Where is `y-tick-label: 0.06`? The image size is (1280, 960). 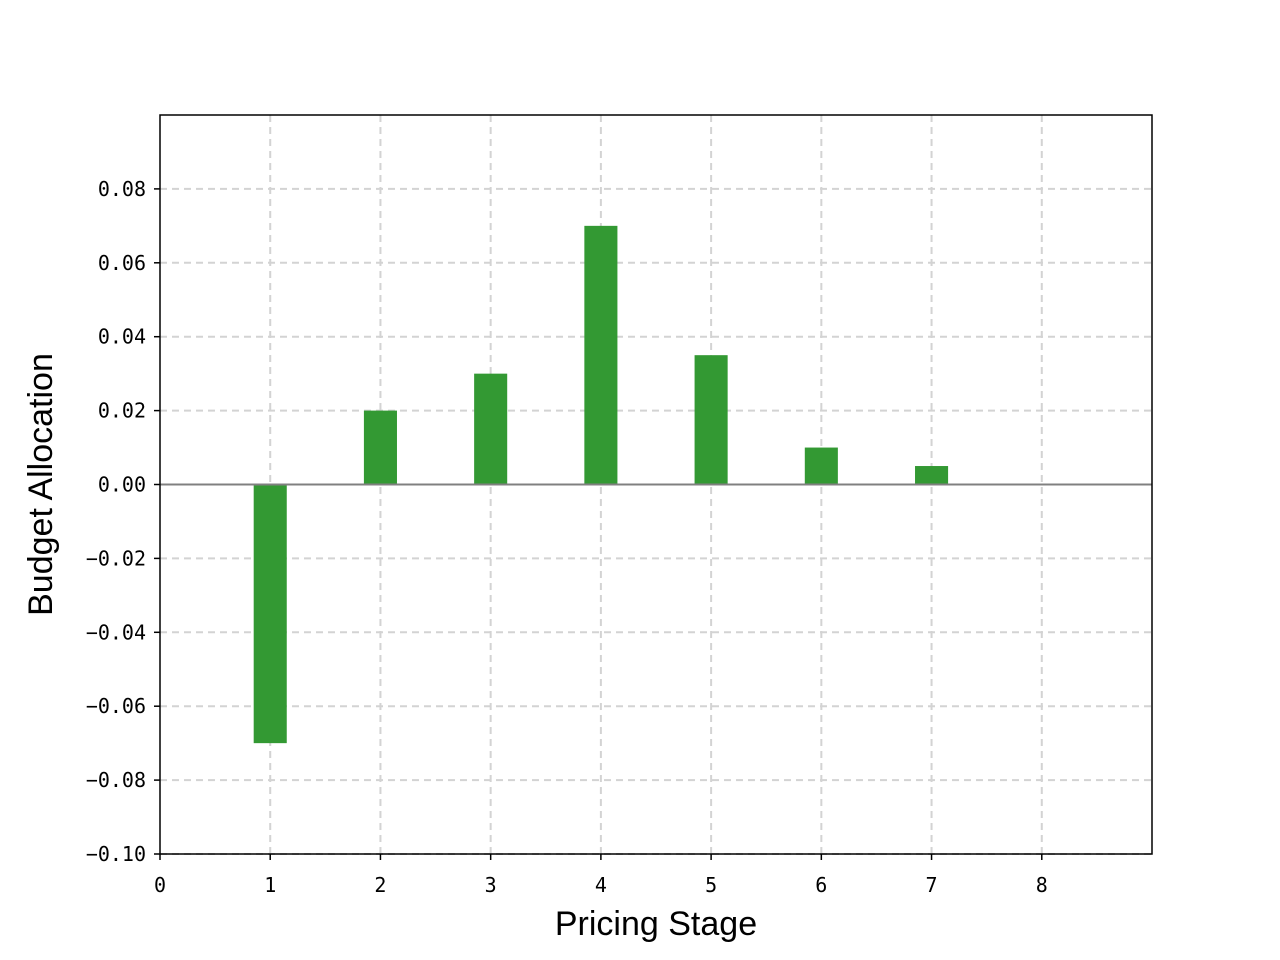
y-tick-label: 0.06 is located at coordinates (122, 263).